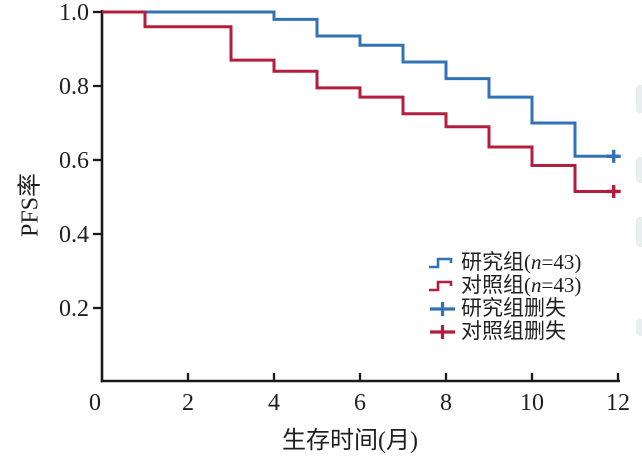 This screenshot has width=642, height=457. I want to click on x-tick-label: 10, so click(532, 403).